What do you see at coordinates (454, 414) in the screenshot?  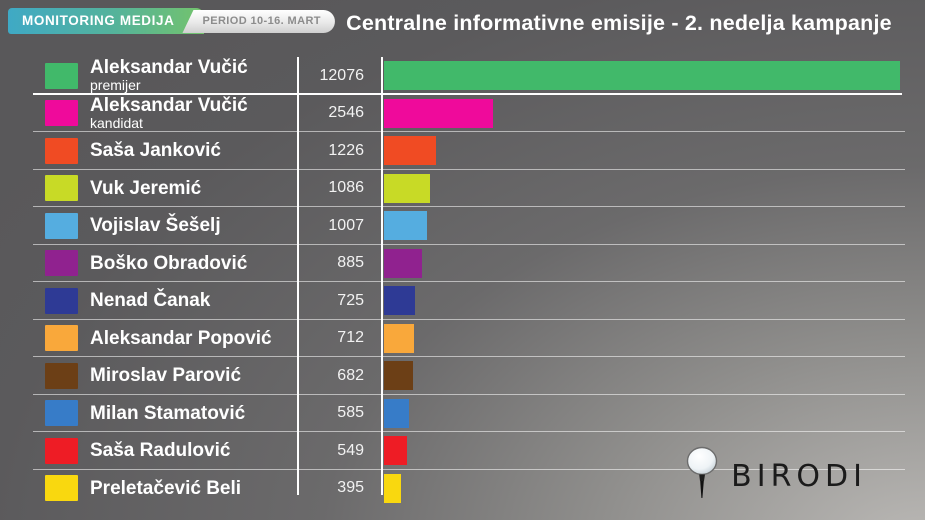 I see `chart-row: Milan Stamatović 585` at bounding box center [454, 414].